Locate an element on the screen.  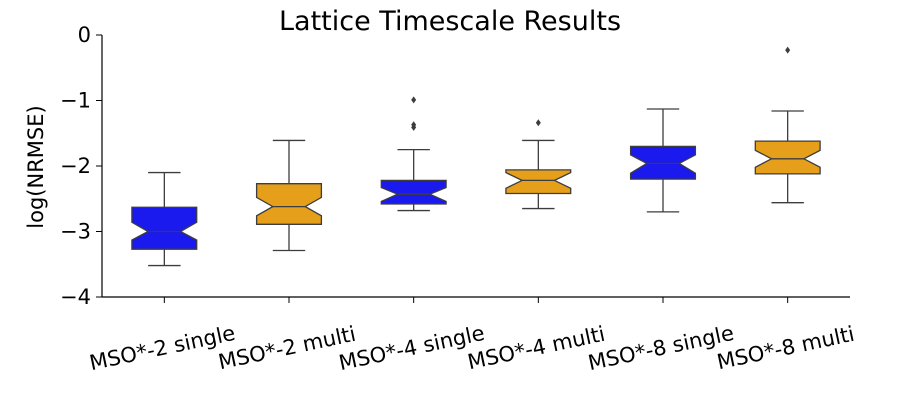
chart-title: Lattice Timescale Results is located at coordinates (450, 21).